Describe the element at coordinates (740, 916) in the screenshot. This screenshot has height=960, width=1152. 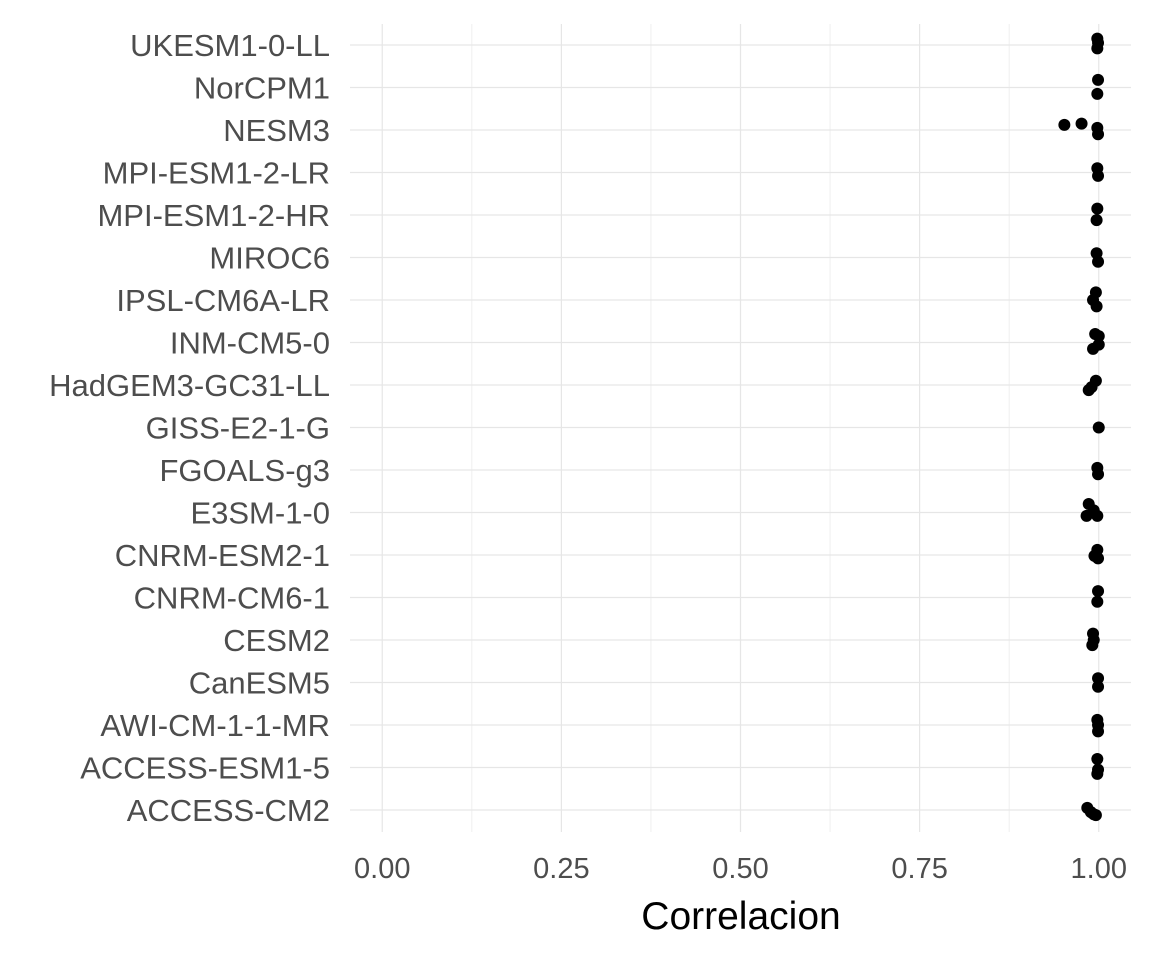
I see `x-axis-label: Correlacion` at that location.